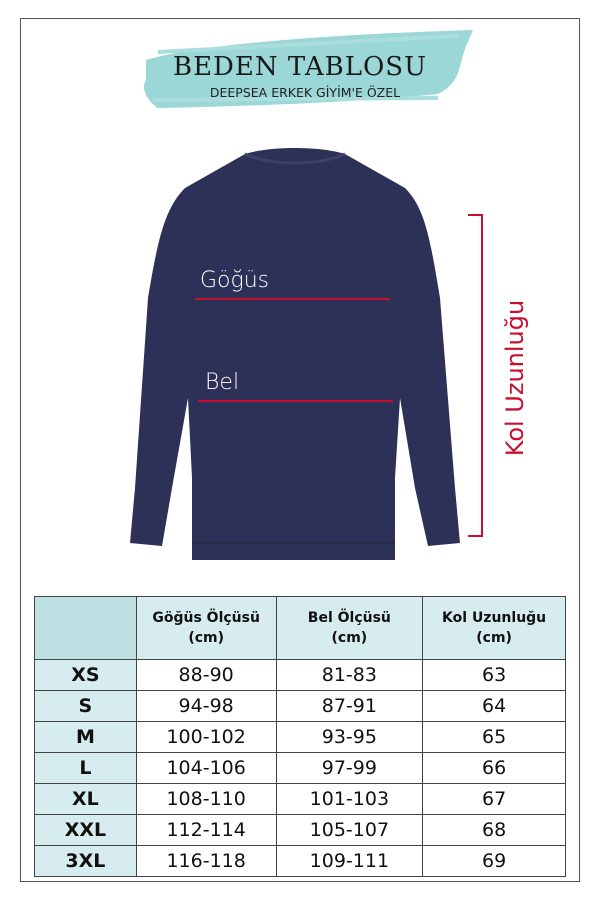  I want to click on sleeve-cell: 65, so click(494, 737).